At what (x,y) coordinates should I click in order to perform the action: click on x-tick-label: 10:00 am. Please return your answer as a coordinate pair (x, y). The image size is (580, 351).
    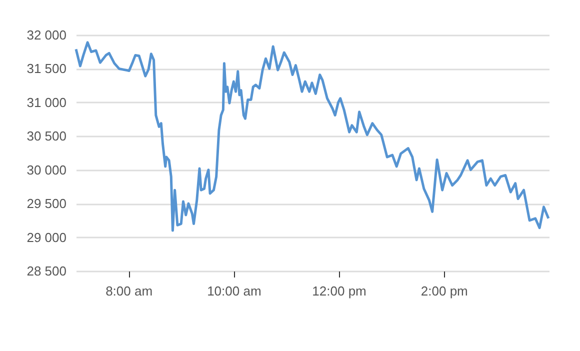
    Looking at the image, I should click on (234, 291).